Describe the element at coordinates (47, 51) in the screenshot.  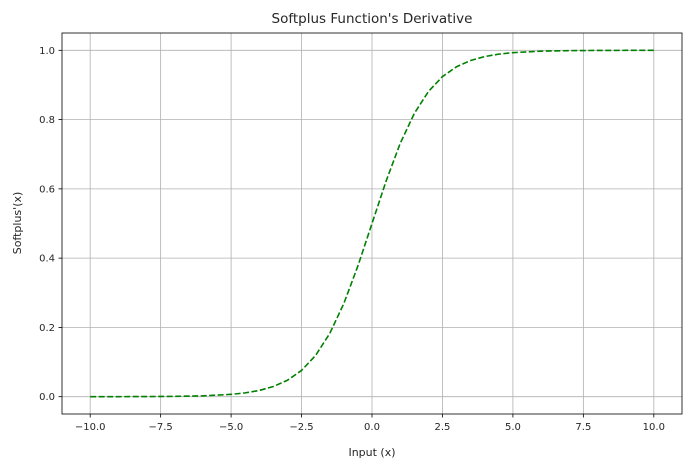
I see `y-tick-label: 1.0` at that location.